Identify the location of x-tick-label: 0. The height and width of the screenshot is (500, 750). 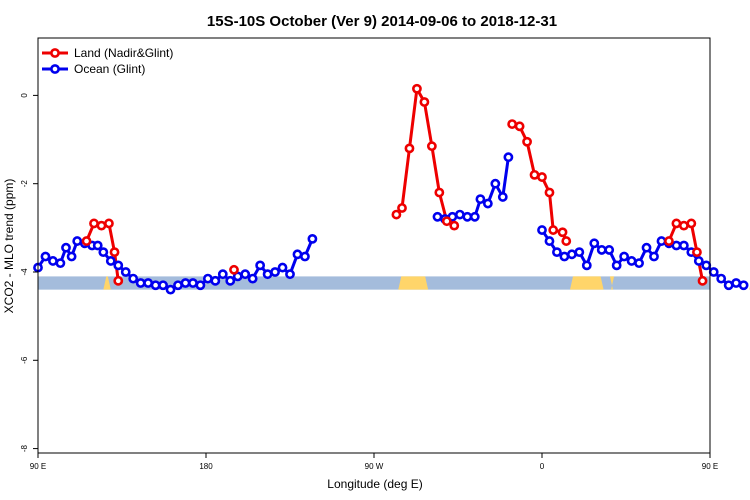
(542, 466).